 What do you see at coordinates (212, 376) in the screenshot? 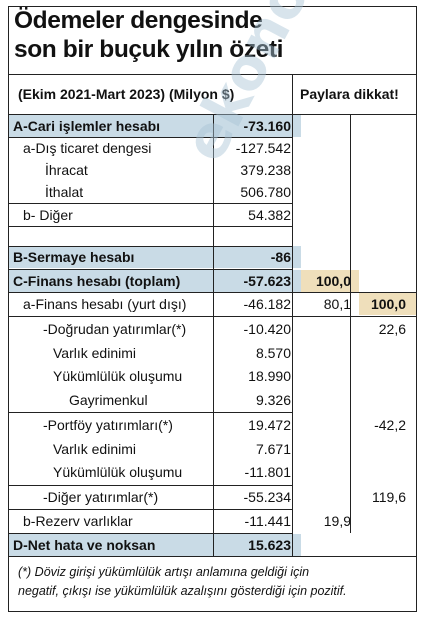
I see `table-row: Yükümlülük oluşumu 18.990` at bounding box center [212, 376].